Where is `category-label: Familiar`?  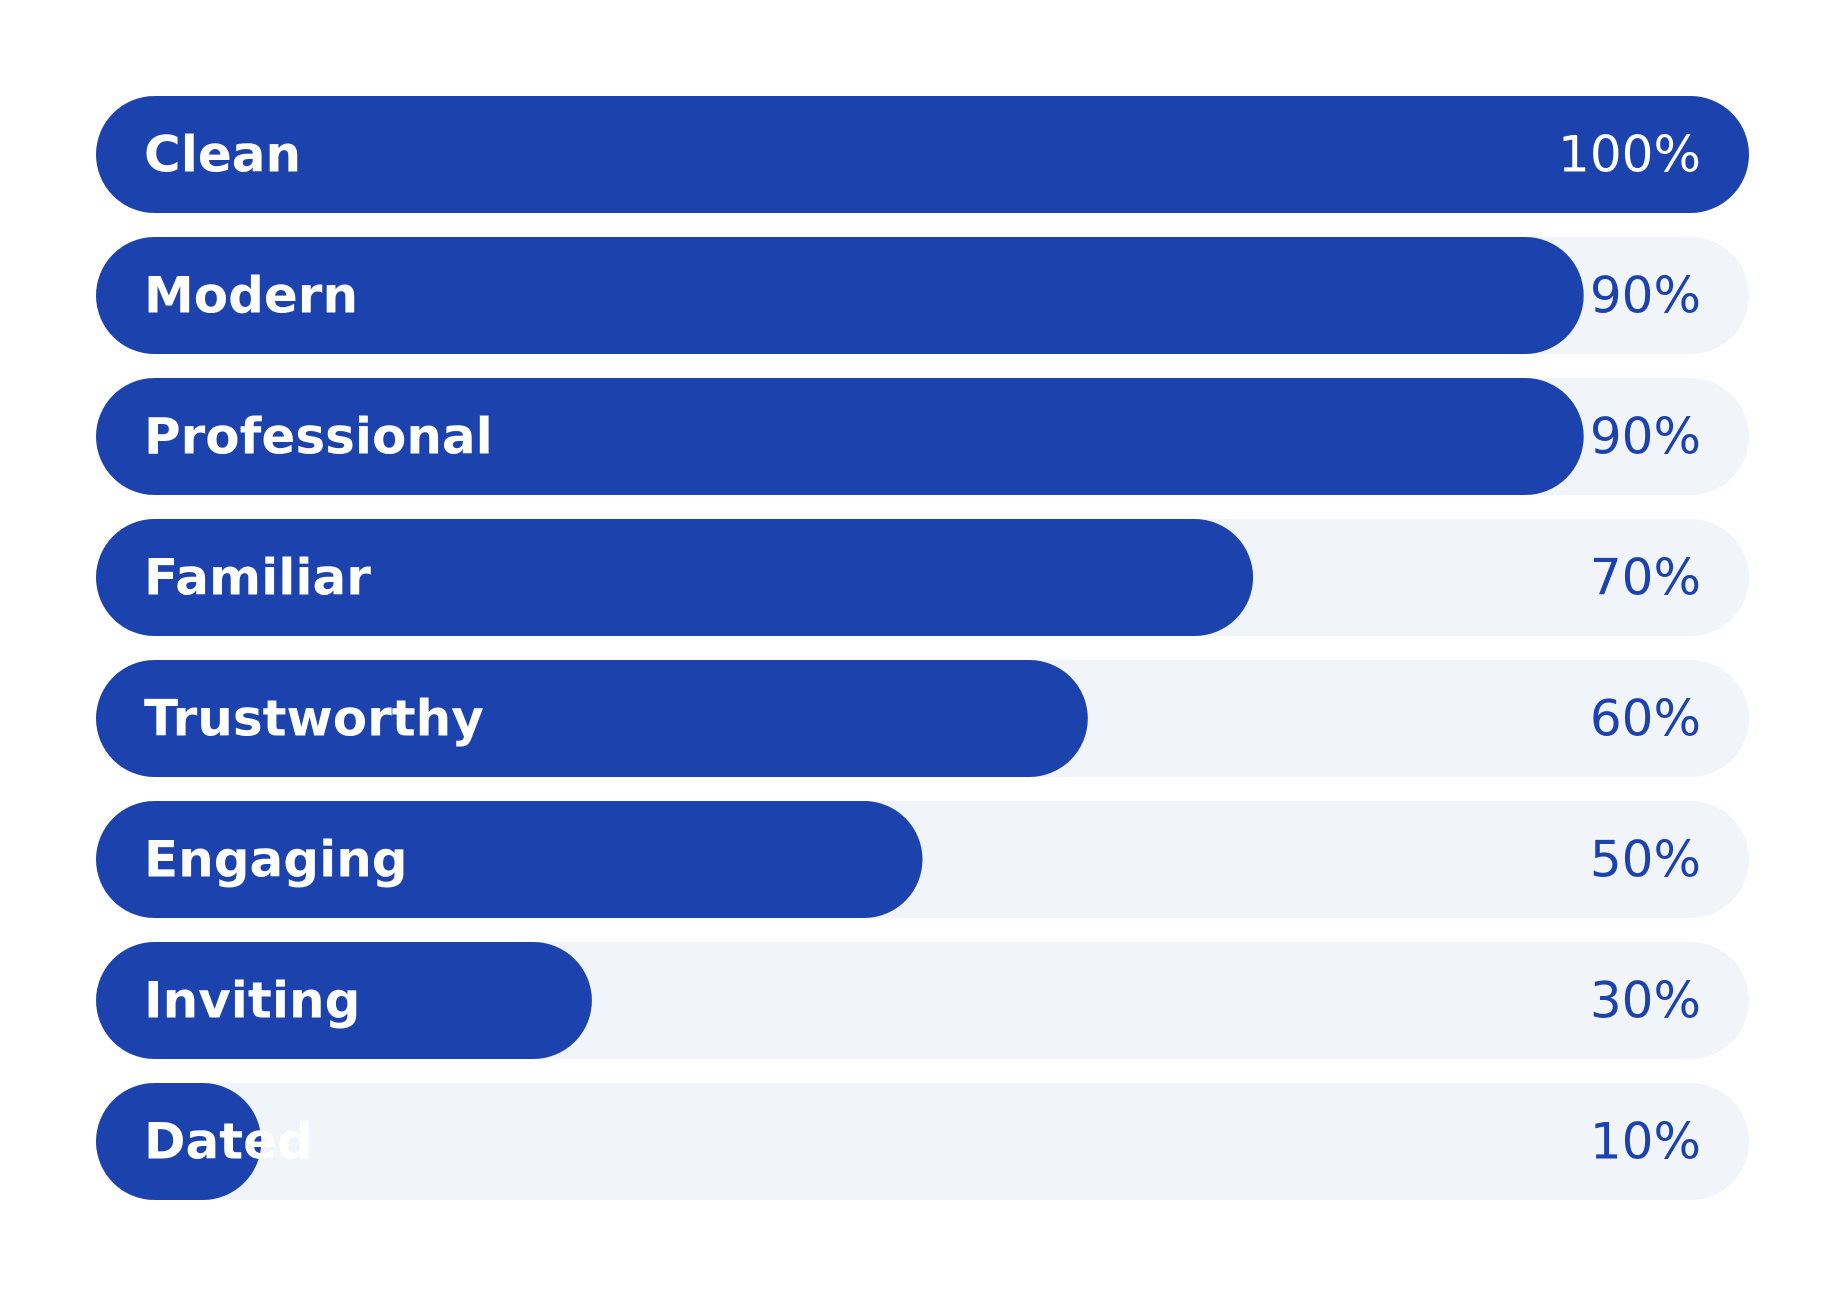
category-label: Familiar is located at coordinates (257, 578).